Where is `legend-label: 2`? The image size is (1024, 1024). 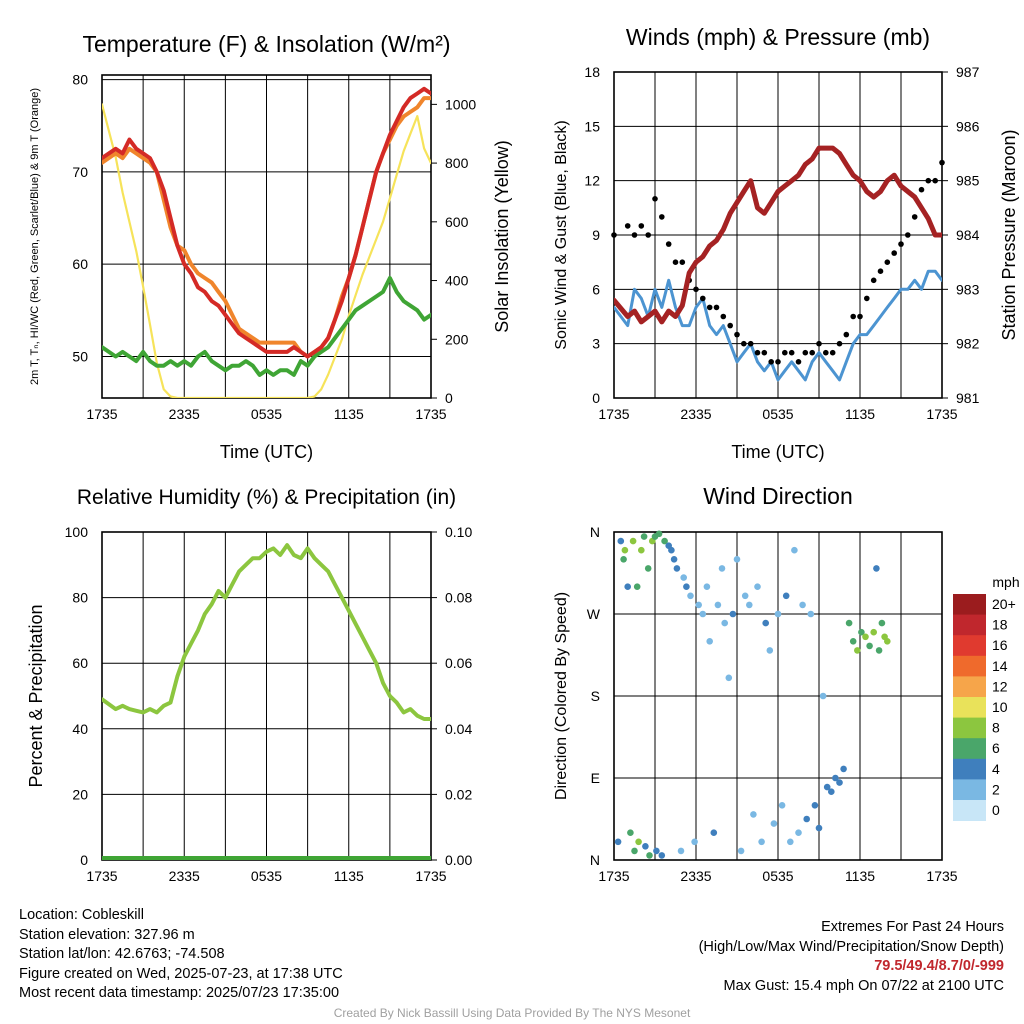 legend-label: 2 is located at coordinates (996, 789).